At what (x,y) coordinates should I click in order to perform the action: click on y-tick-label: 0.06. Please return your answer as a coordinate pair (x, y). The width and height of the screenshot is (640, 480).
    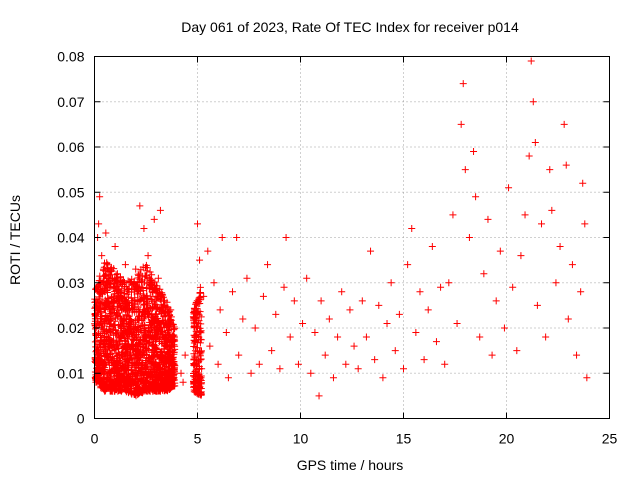
    Looking at the image, I should click on (70, 147).